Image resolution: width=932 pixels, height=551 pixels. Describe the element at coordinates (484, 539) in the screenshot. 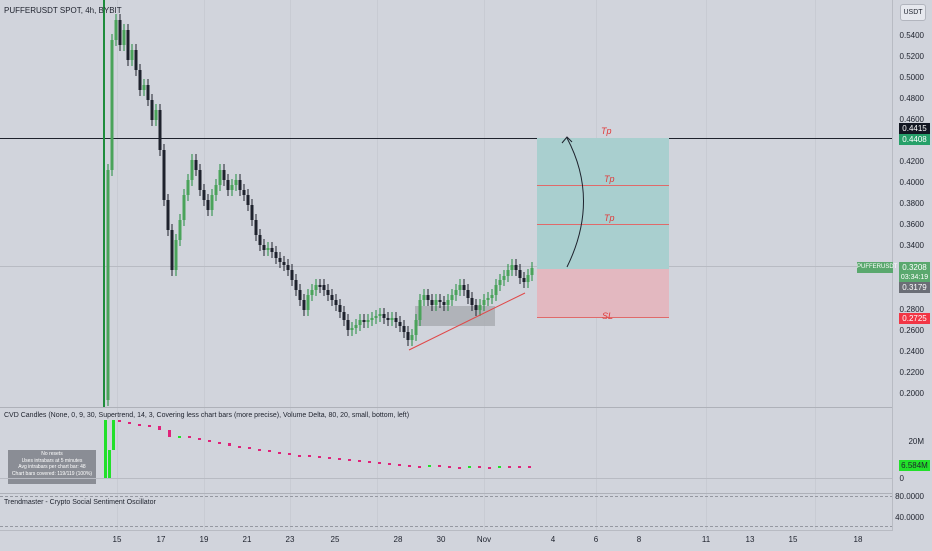

I see `time-tick: Nov` at that location.